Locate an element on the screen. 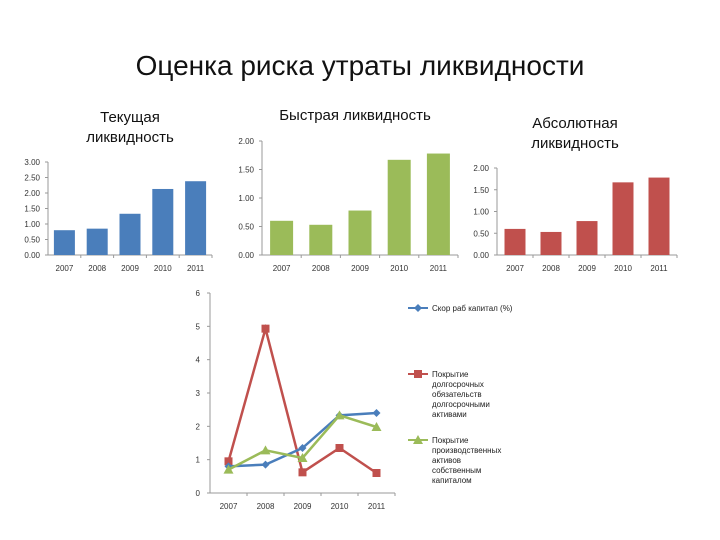 The height and width of the screenshot is (540, 720). absolute-y-tick-label: 0.50 is located at coordinates (481, 233).